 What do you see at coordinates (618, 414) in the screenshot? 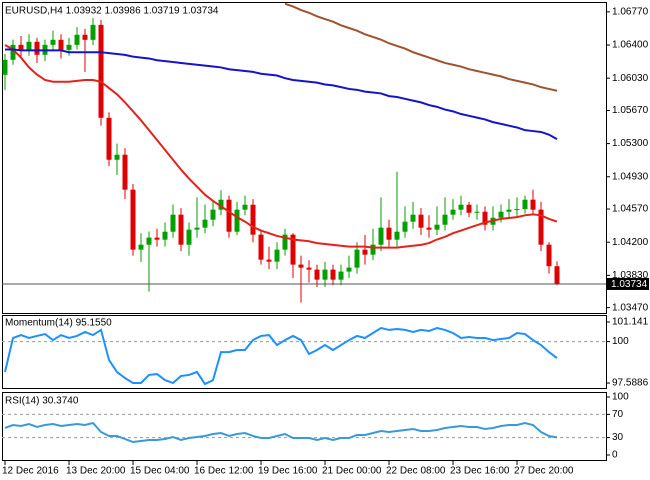
I see `y-tick-label: 70` at bounding box center [618, 414].